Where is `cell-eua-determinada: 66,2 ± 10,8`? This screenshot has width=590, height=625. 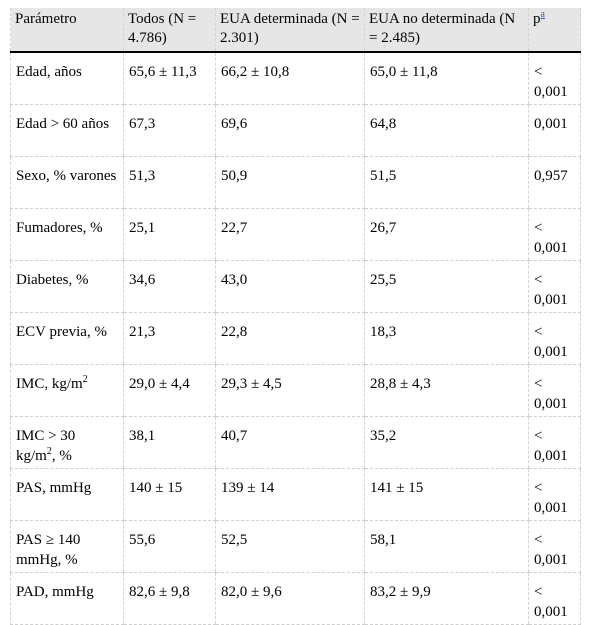
cell-eua-determinada: 66,2 ± 10,8 is located at coordinates (290, 78).